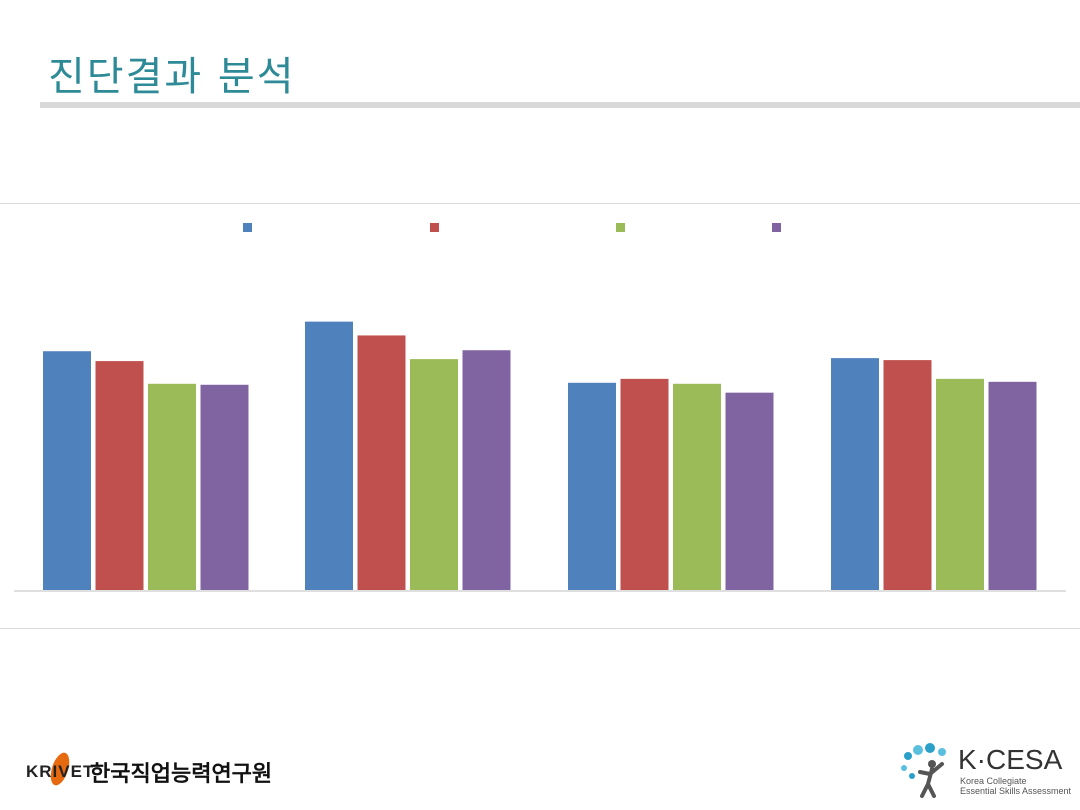 The height and width of the screenshot is (810, 1080). I want to click on bar-s2-c1, so click(119, 475).